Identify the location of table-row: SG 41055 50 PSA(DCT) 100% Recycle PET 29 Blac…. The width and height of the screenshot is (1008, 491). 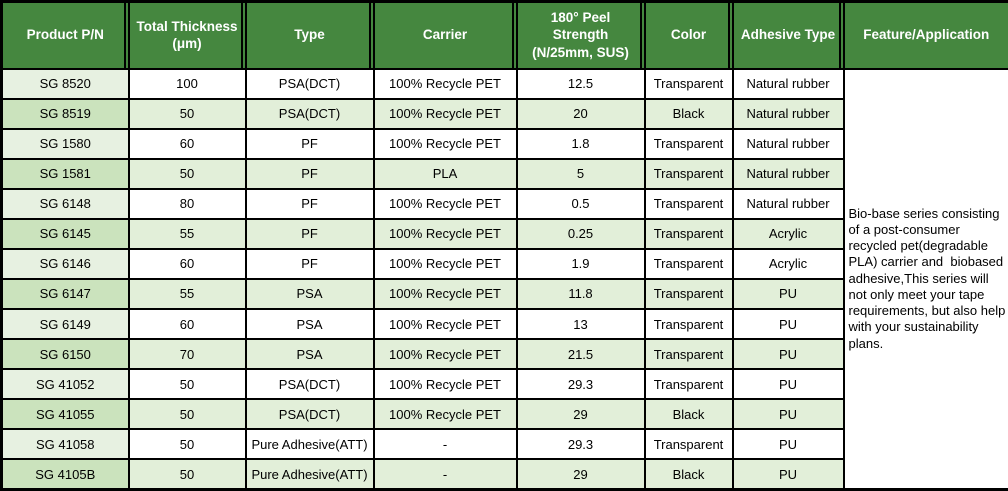
(504, 414).